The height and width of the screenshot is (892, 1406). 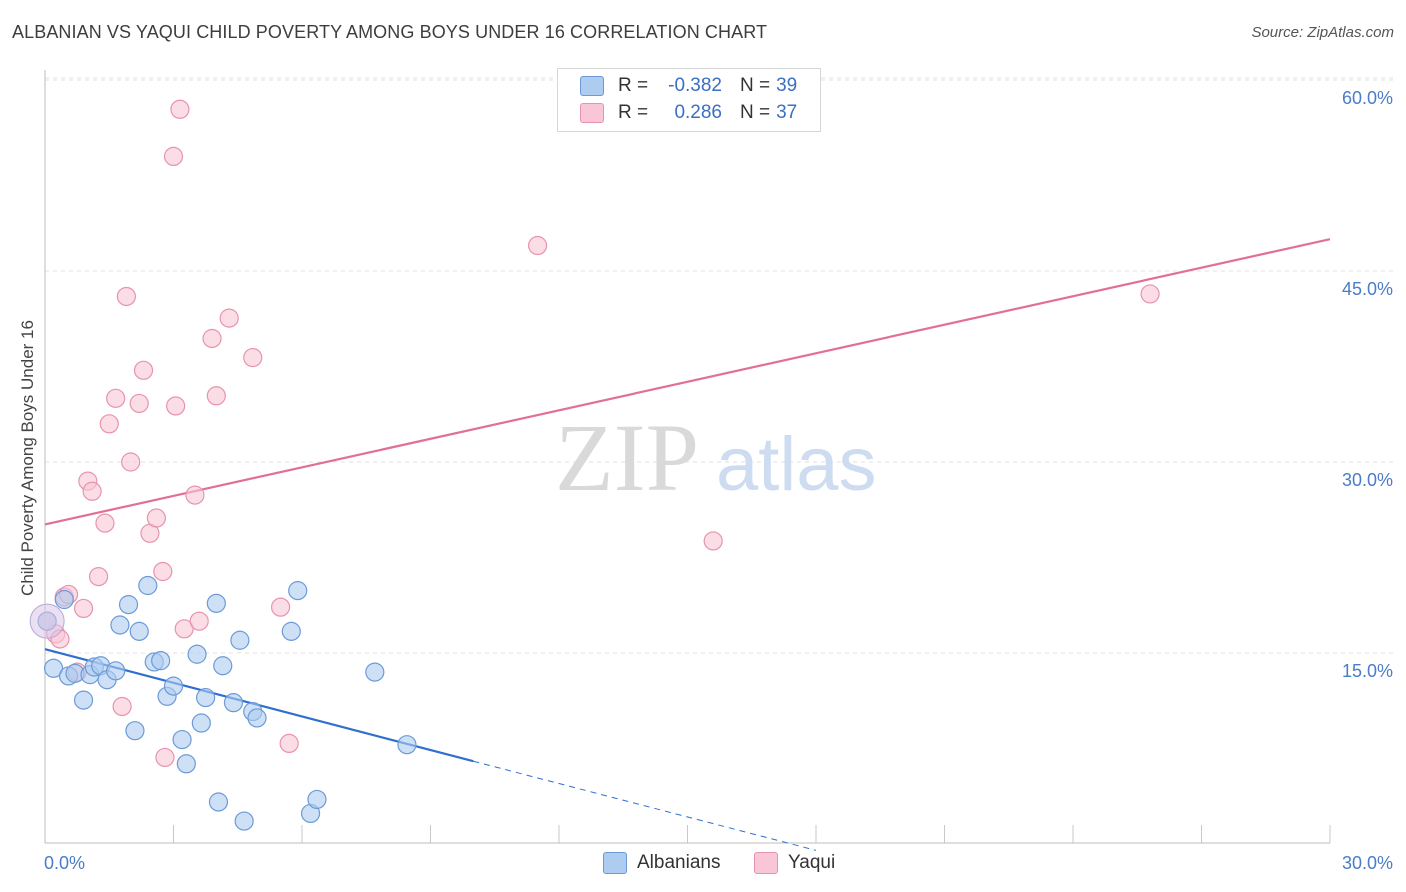 What do you see at coordinates (27, 458) in the screenshot?
I see `y-axis-label: Child Poverty Among Boys Under 16` at bounding box center [27, 458].